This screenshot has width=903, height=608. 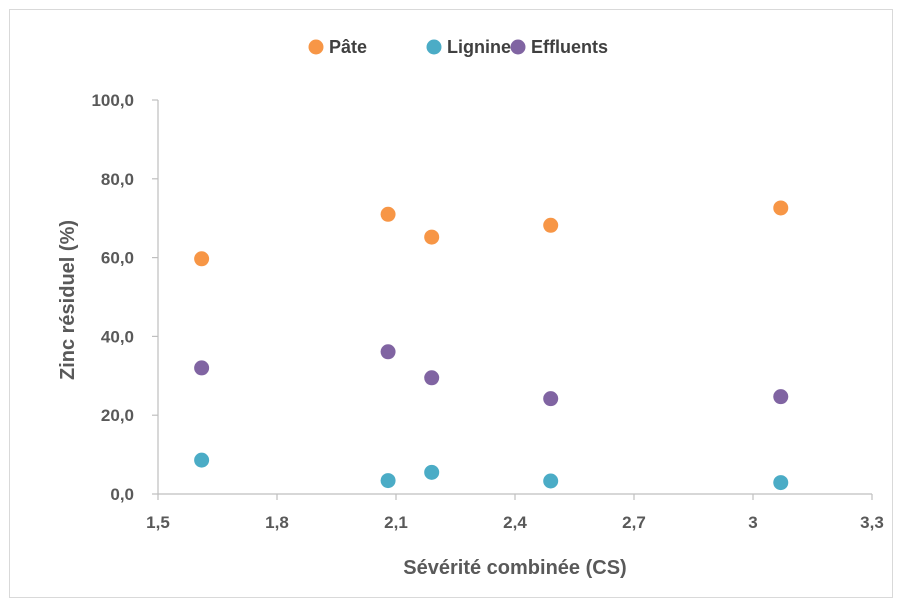 What do you see at coordinates (569, 47) in the screenshot?
I see `legend-label: Effluents` at bounding box center [569, 47].